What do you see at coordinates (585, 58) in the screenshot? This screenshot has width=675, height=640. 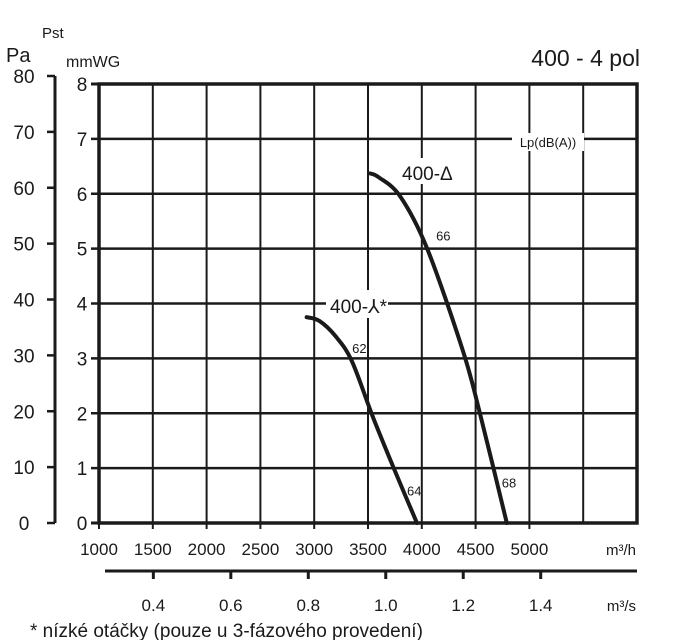 I see `chart-title: 400 - 4 pol` at bounding box center [585, 58].